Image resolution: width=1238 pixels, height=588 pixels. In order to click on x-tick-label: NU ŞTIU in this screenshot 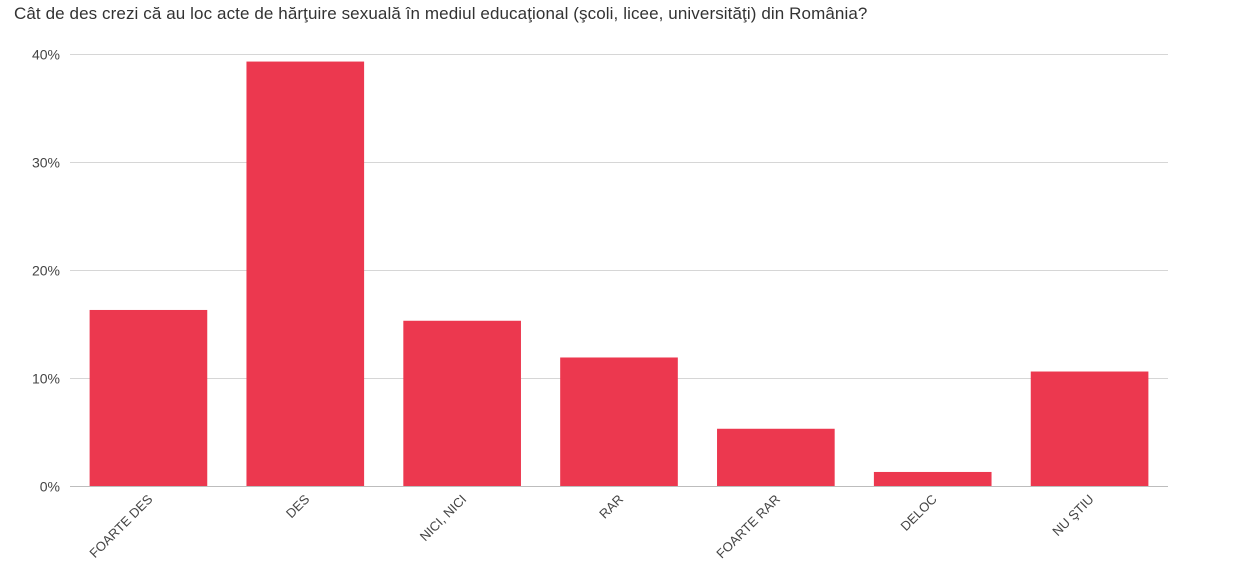, I will do `click(1072, 515)`.